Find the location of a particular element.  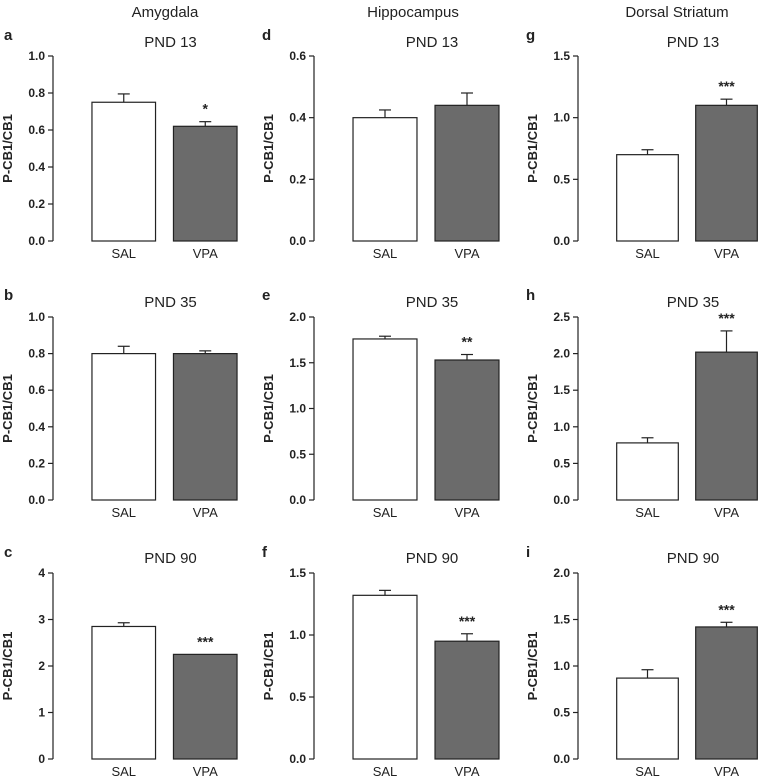

y-tick-label: 3 is located at coordinates (41, 620).